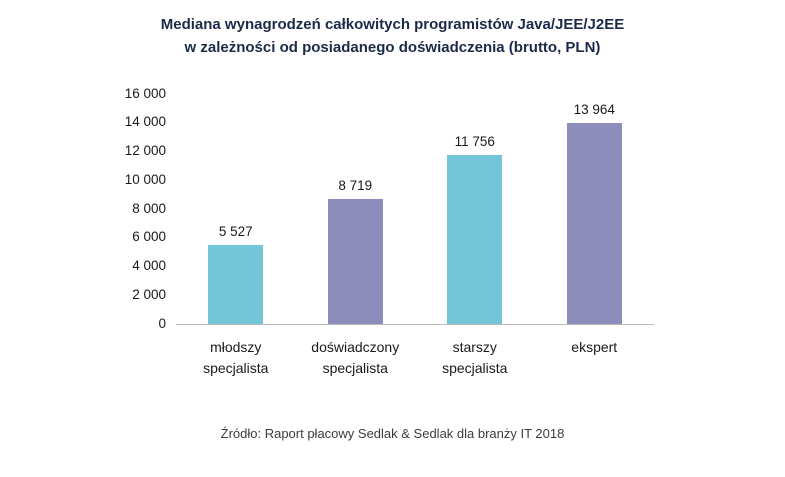  Describe the element at coordinates (594, 346) in the screenshot. I see `category-label-line: ekspert` at that location.